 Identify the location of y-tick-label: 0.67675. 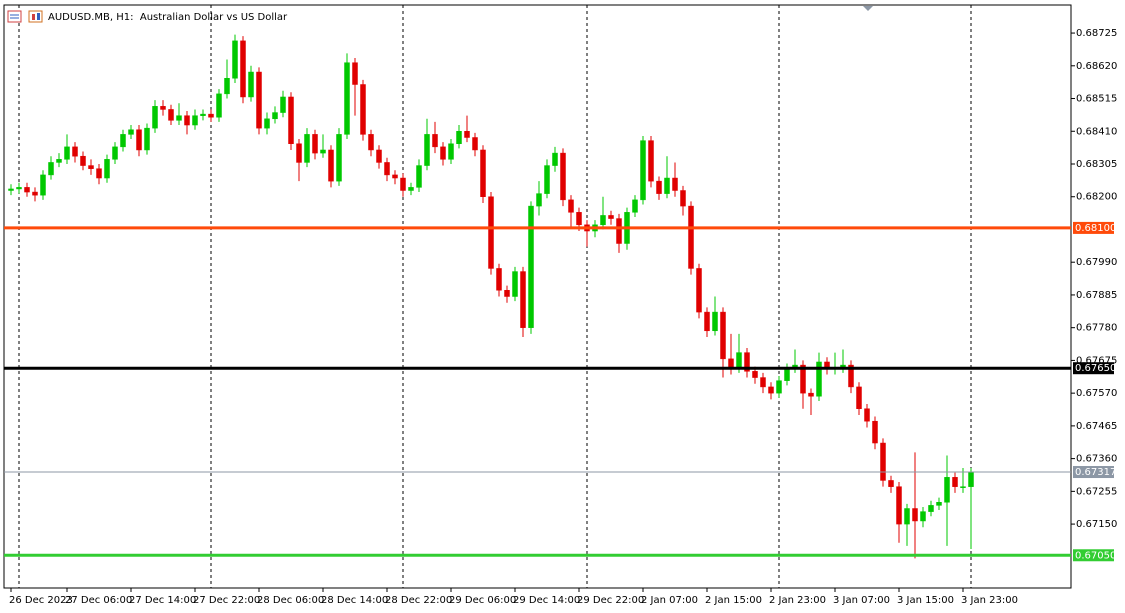
(1096, 360).